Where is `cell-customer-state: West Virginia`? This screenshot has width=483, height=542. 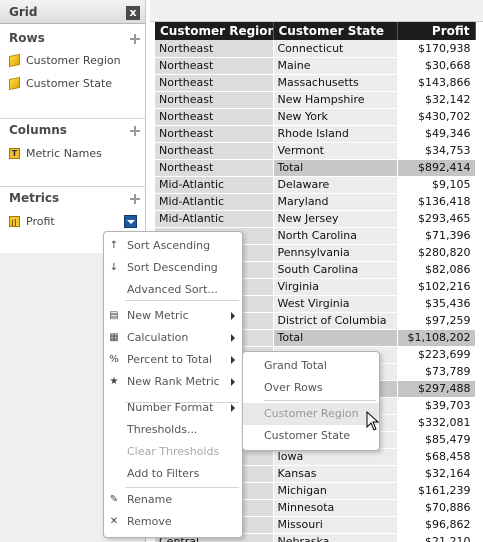
cell-customer-state: West Virginia is located at coordinates (335, 304).